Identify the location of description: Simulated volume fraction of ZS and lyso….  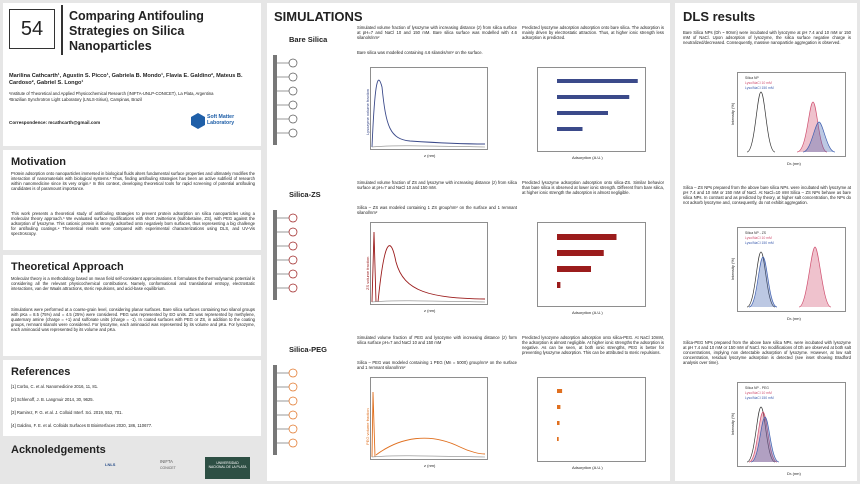
(437, 185).